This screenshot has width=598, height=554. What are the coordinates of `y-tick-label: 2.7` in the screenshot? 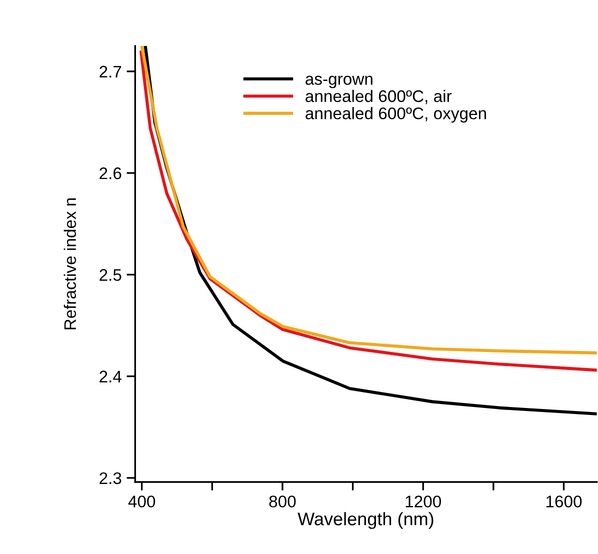 It's located at (111, 72).